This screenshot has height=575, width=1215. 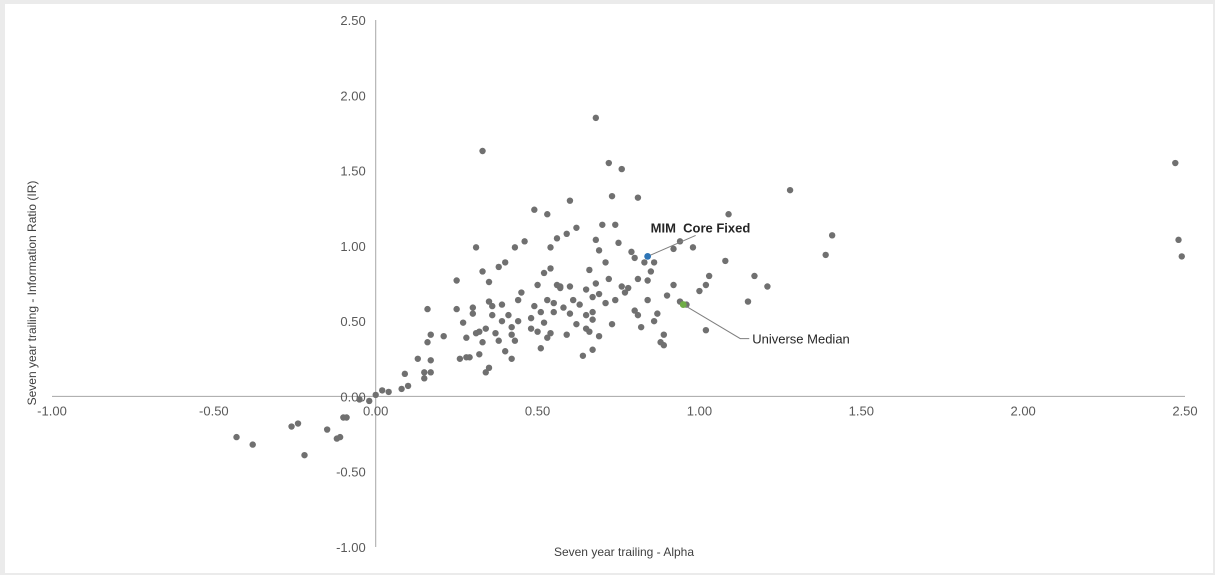 I want to click on y-tick-label: 2.00, so click(x=352, y=95).